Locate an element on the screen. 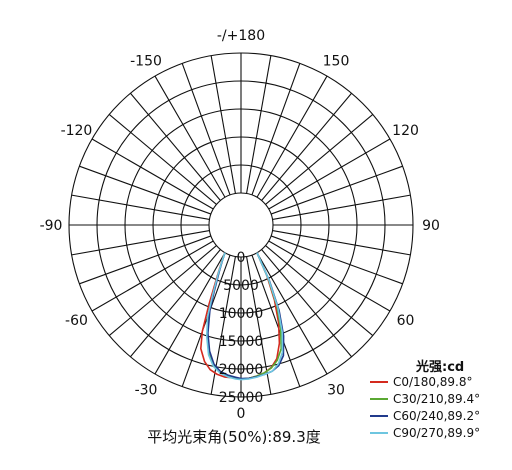  angle-label: -30 is located at coordinates (146, 391).